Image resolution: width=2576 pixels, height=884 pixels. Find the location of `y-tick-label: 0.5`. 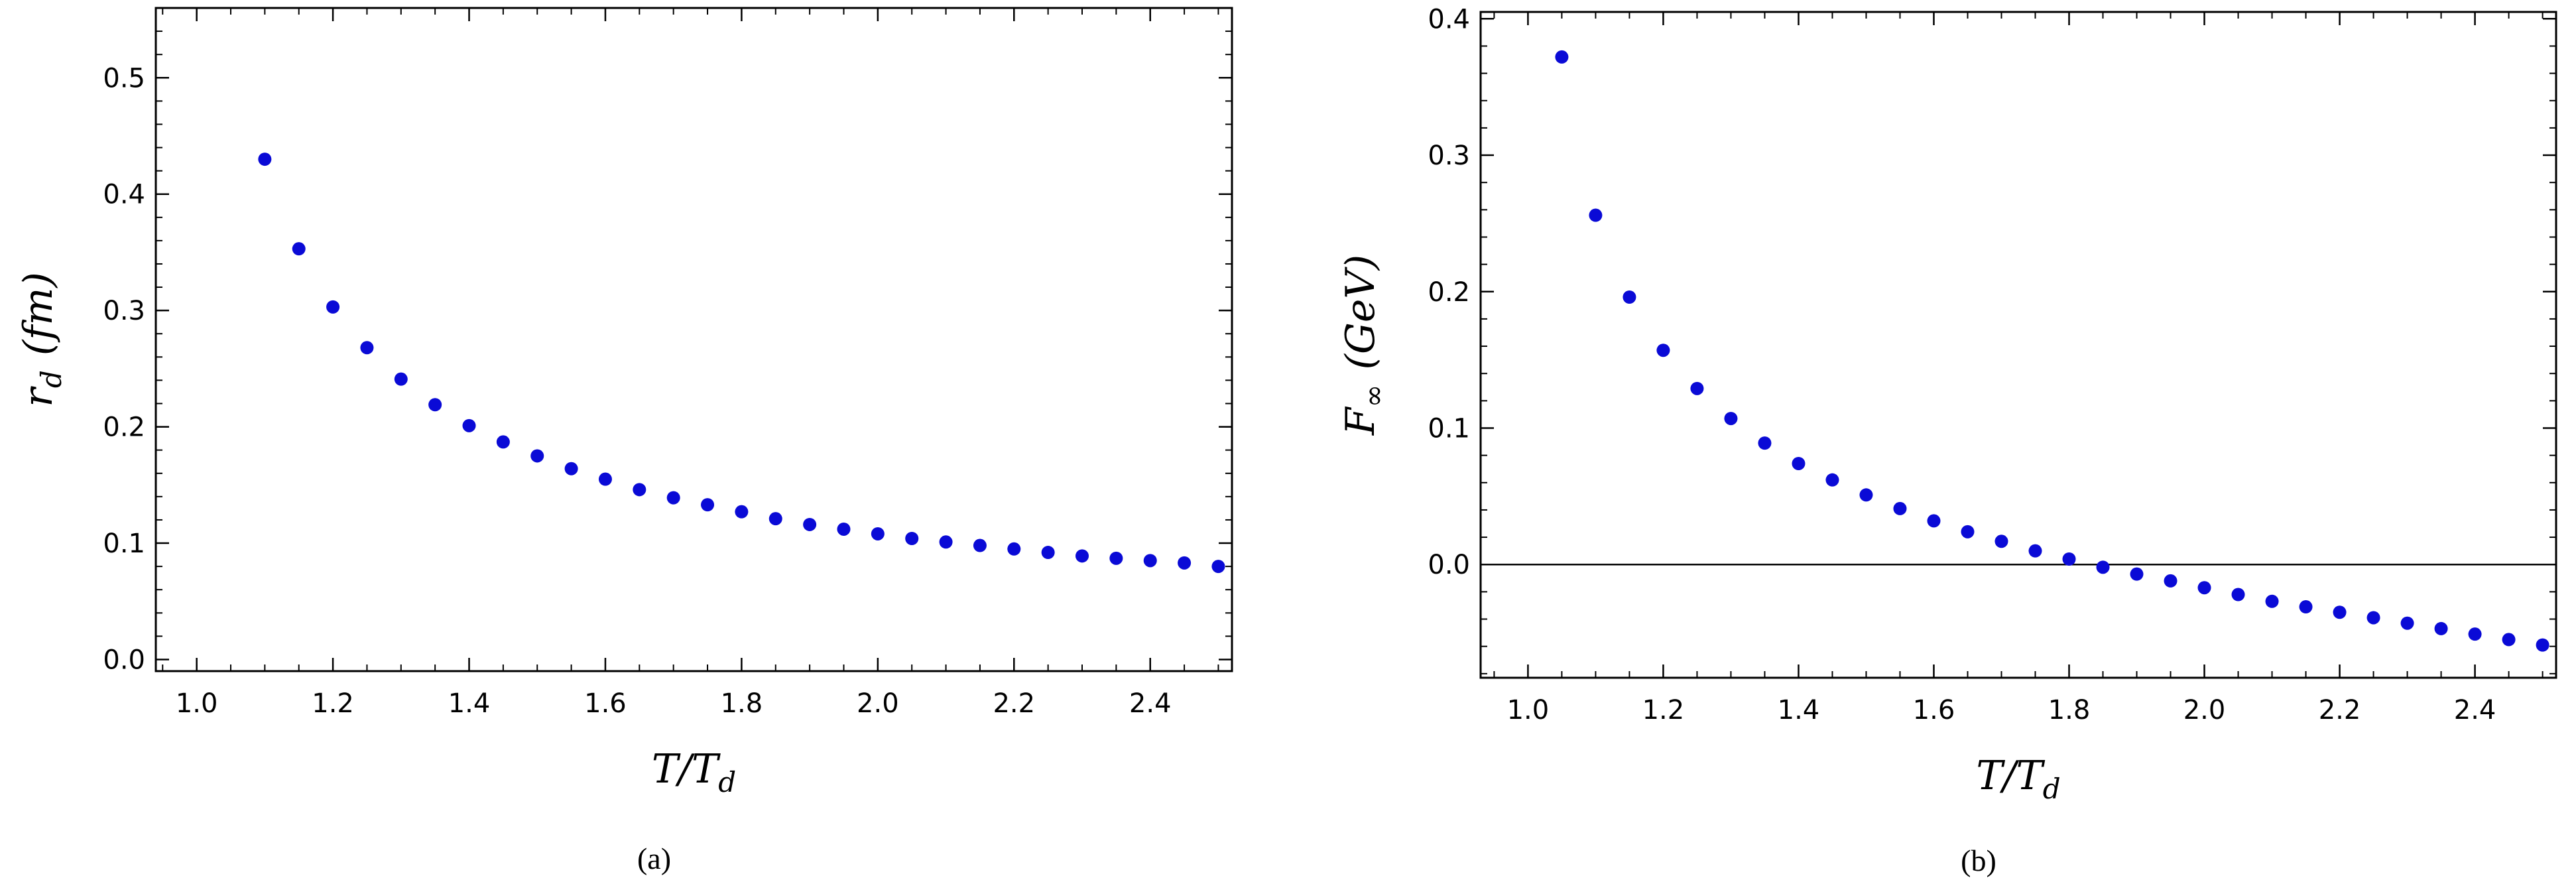

y-tick-label: 0.5 is located at coordinates (124, 78).